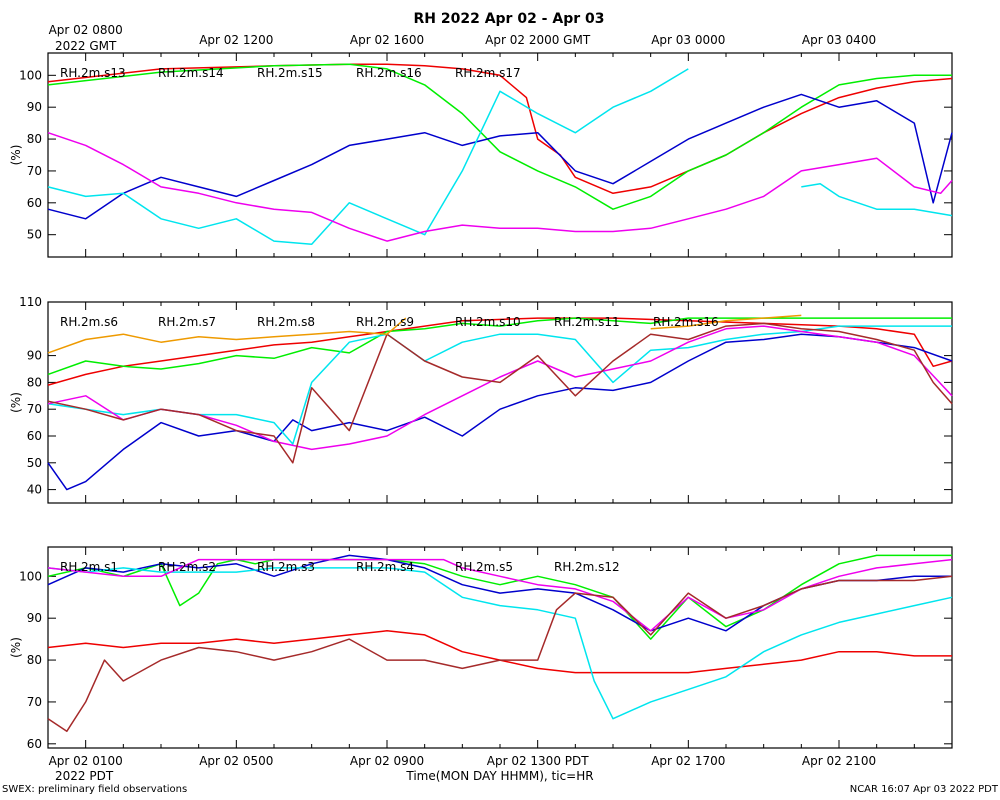 This screenshot has height=800, width=1000. I want to click on top-axis-tick-label: Apr 02 1200, so click(236, 40).